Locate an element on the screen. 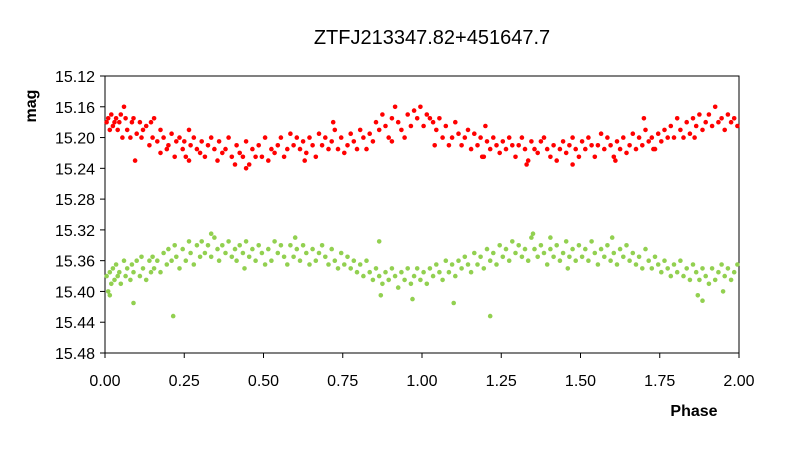  y-tick-label: 15.16 is located at coordinates (75, 108).